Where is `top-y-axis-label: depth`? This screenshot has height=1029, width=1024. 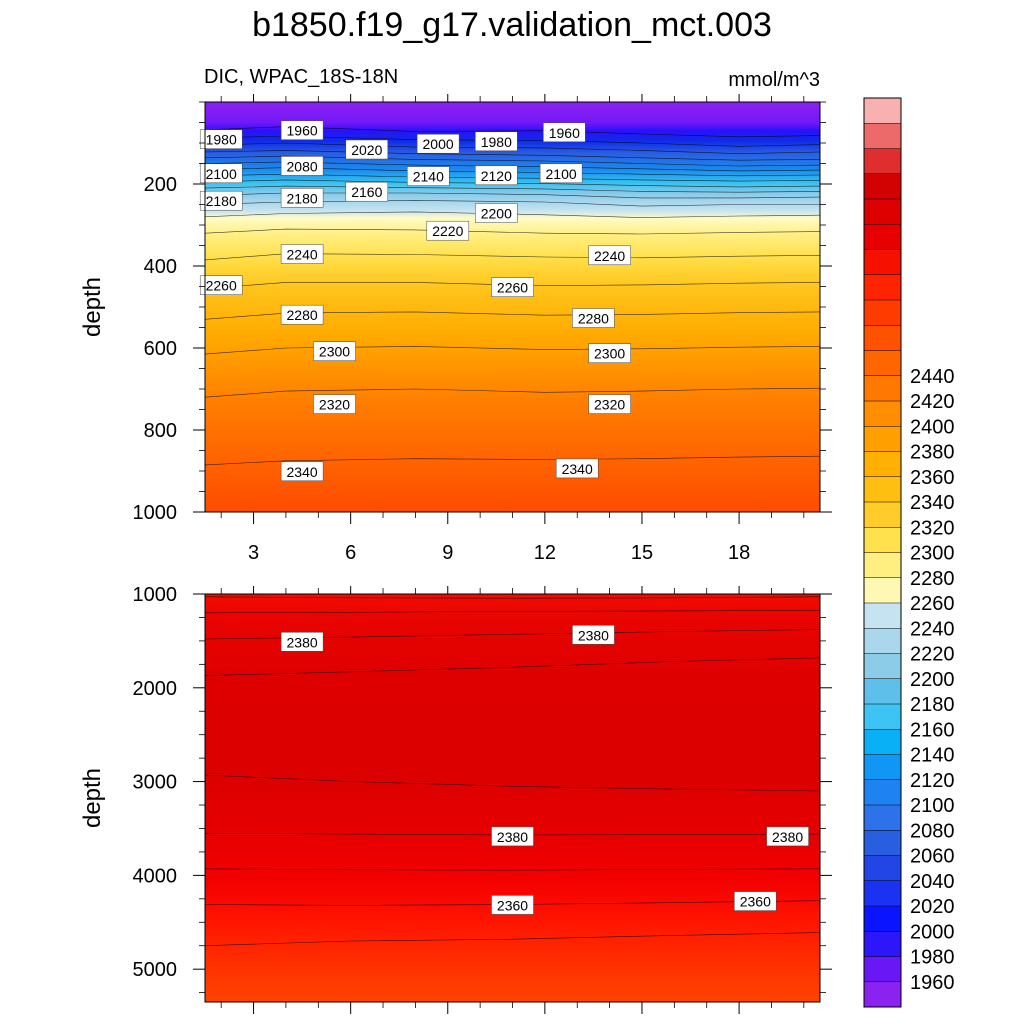
top-y-axis-label: depth is located at coordinates (92, 307).